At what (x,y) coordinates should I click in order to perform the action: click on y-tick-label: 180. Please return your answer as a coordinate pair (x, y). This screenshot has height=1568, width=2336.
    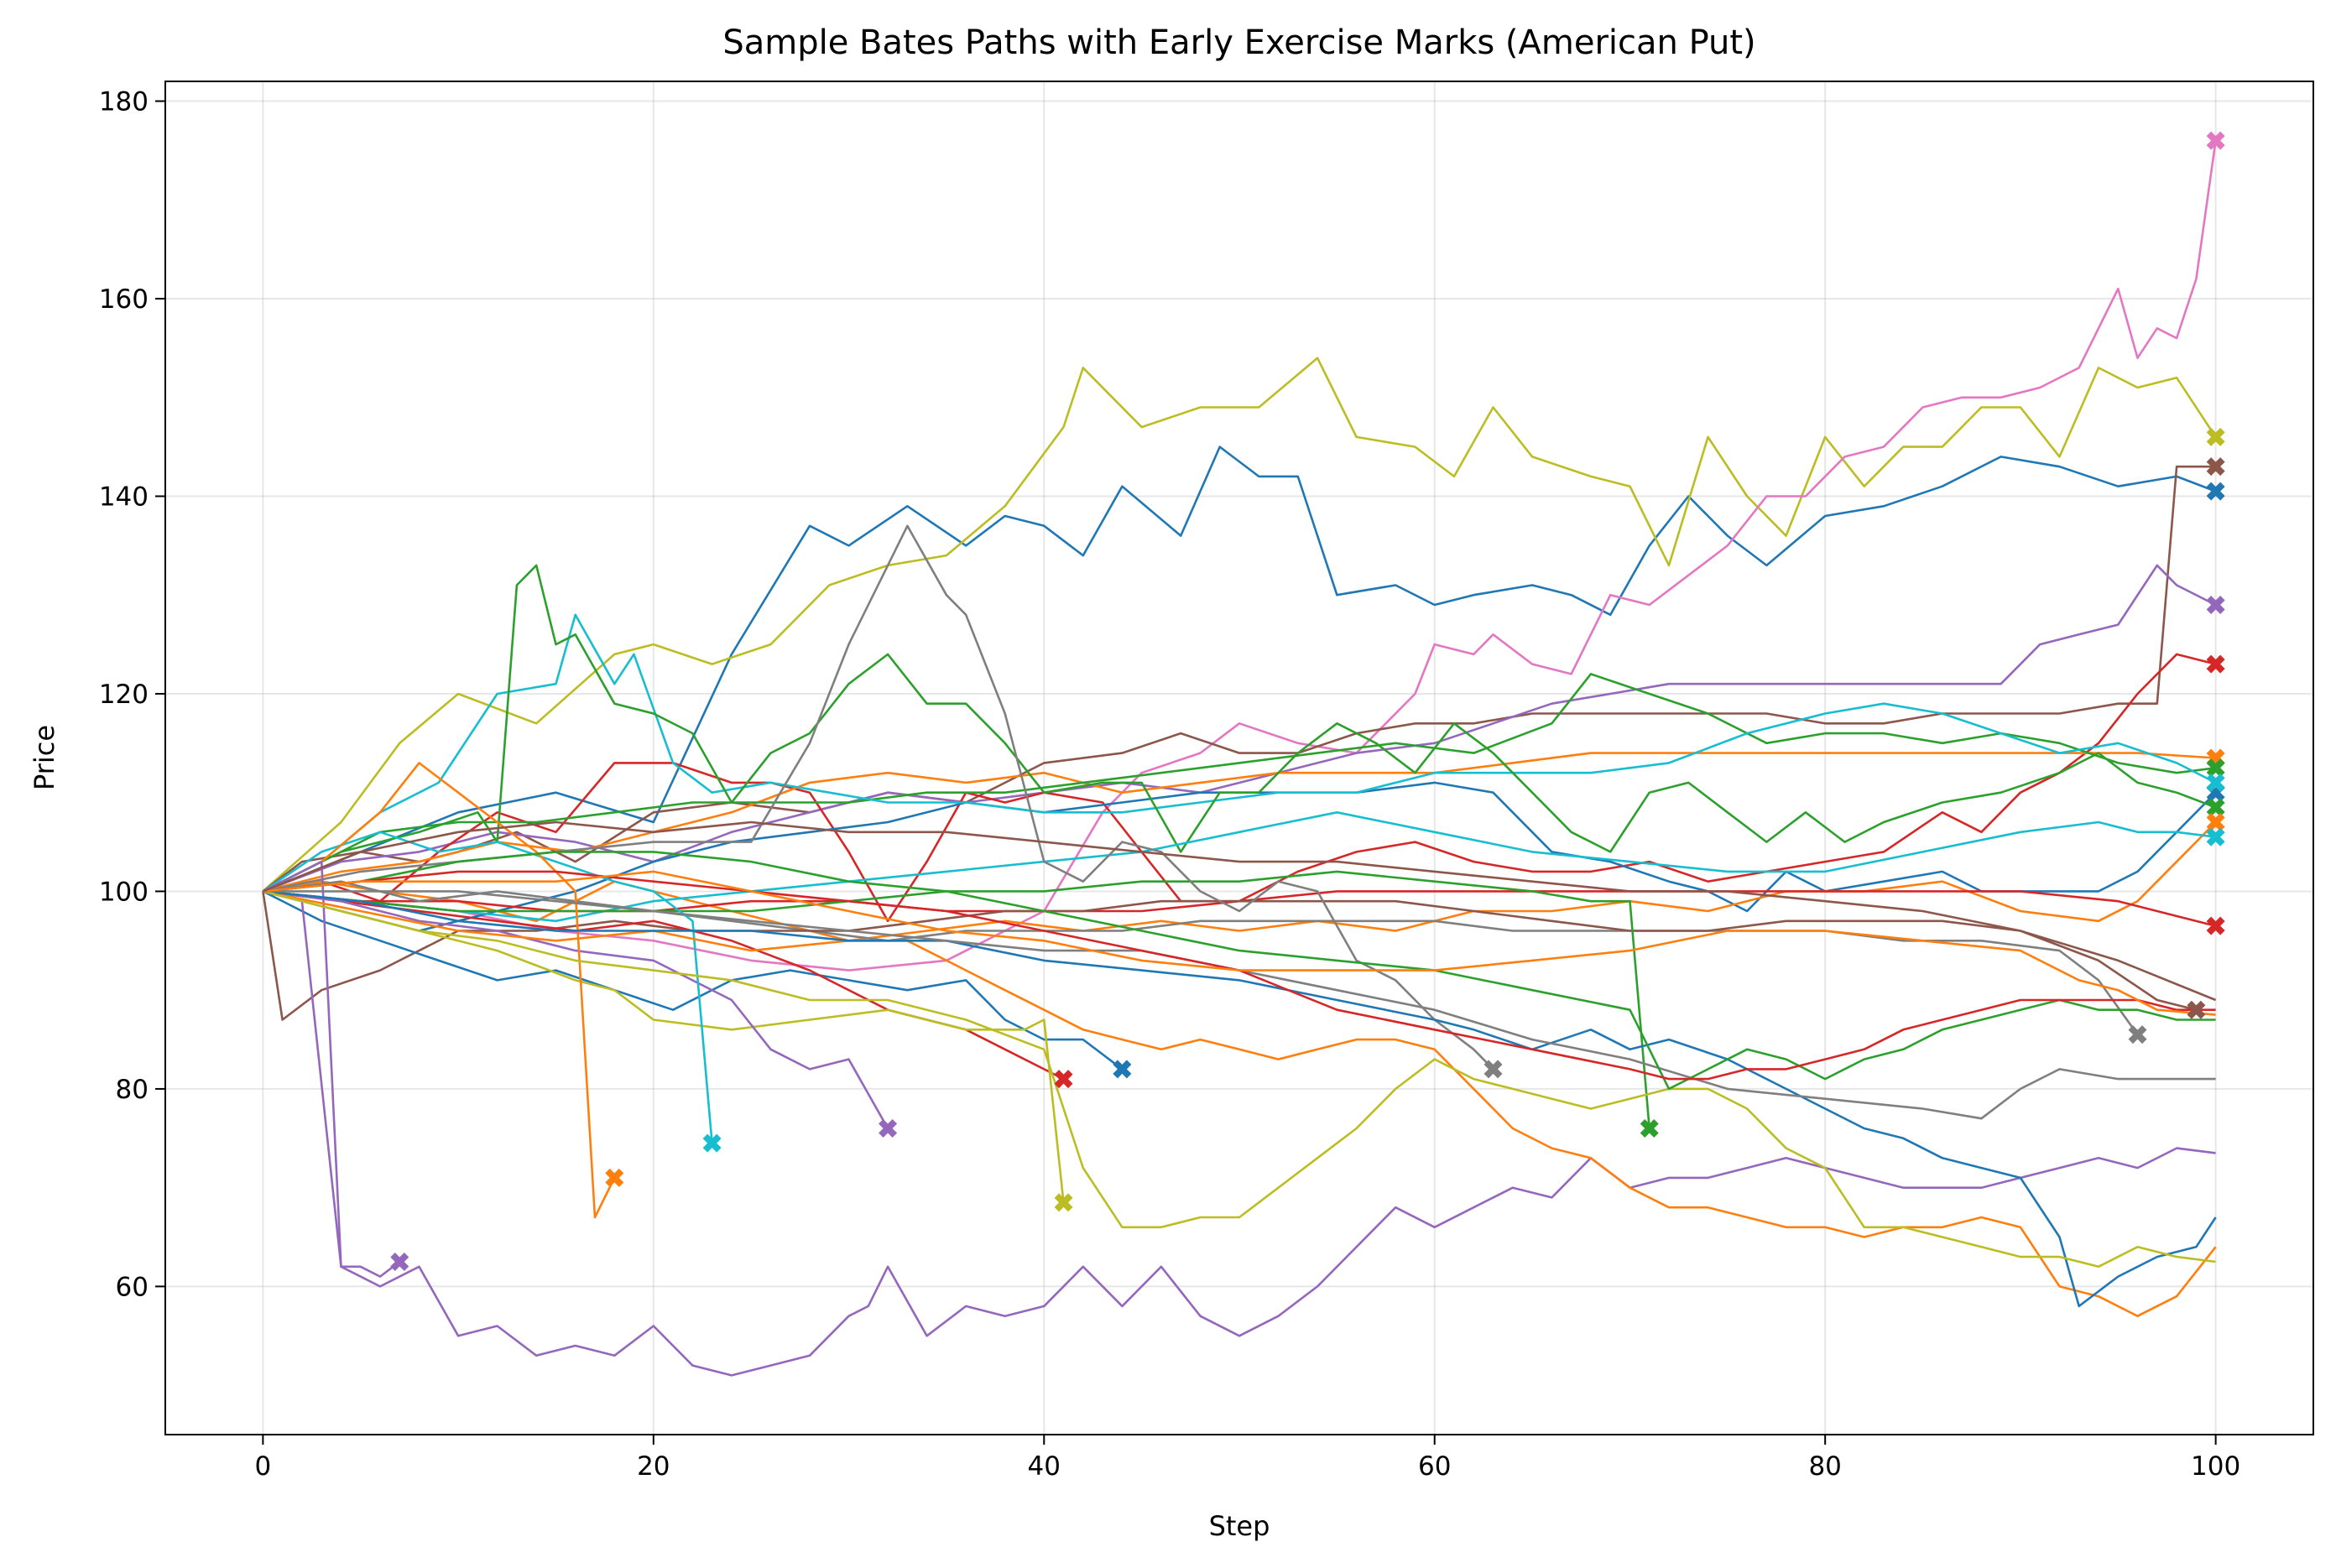
    Looking at the image, I should click on (124, 102).